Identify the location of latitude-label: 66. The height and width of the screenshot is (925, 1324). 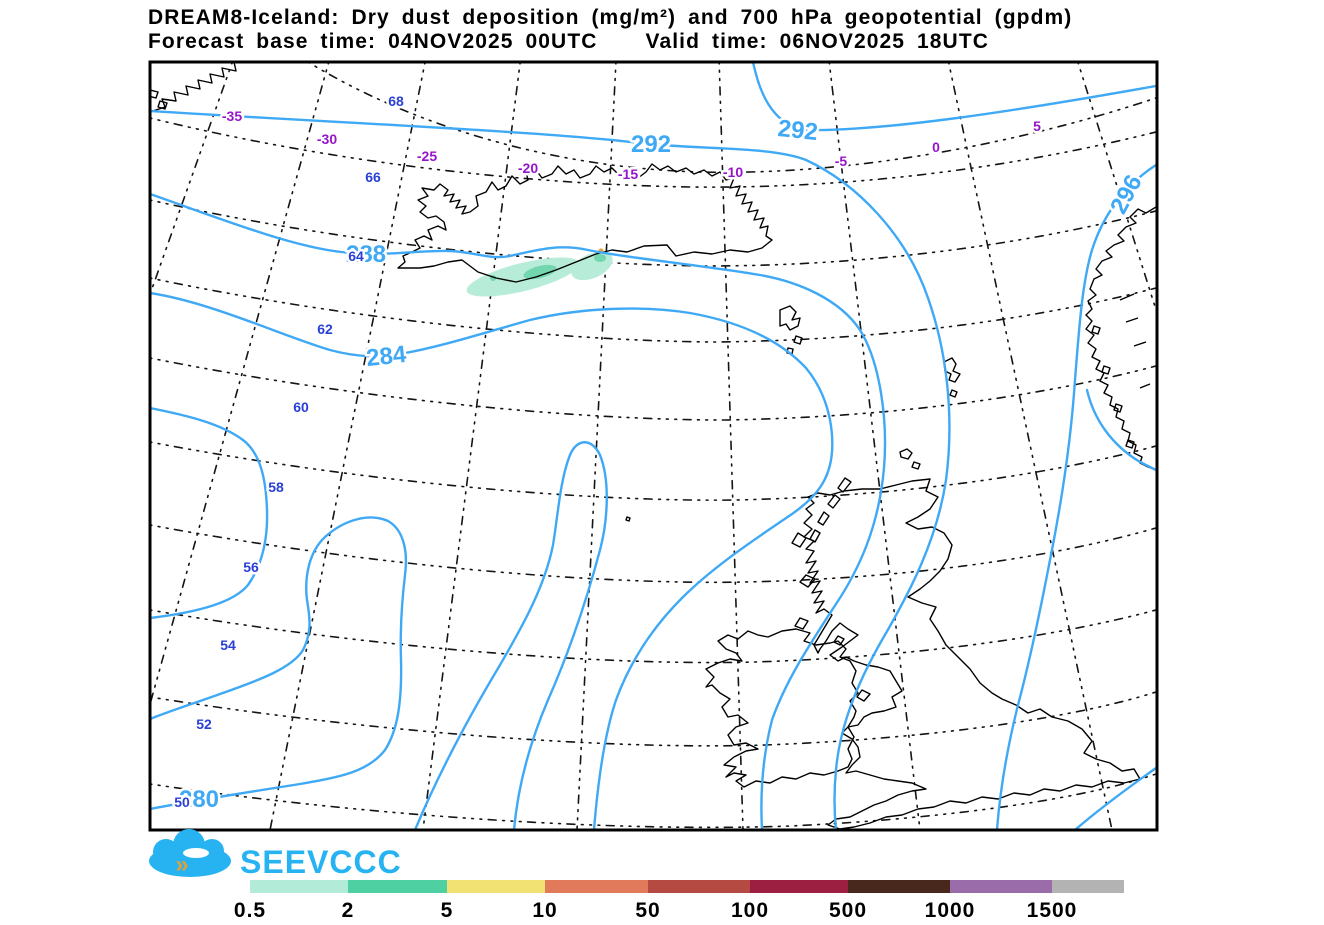
(373, 177).